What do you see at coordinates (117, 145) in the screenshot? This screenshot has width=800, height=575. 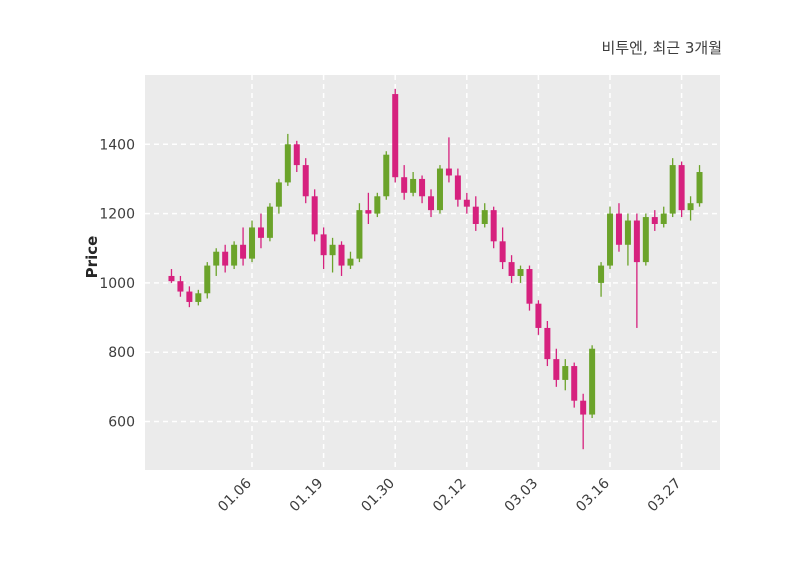 I see `y-tick-label: 1400` at bounding box center [117, 145].